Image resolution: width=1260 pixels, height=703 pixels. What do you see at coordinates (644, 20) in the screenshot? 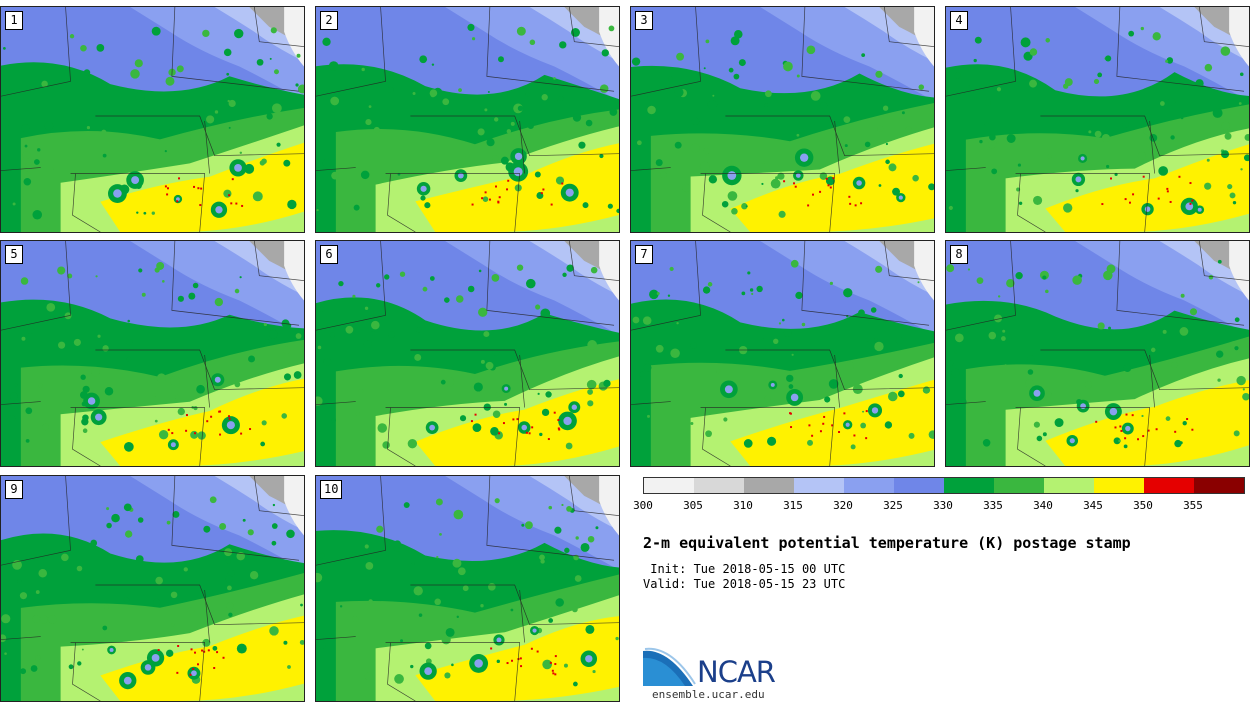
I see `member-number-label: 3` at bounding box center [644, 20].